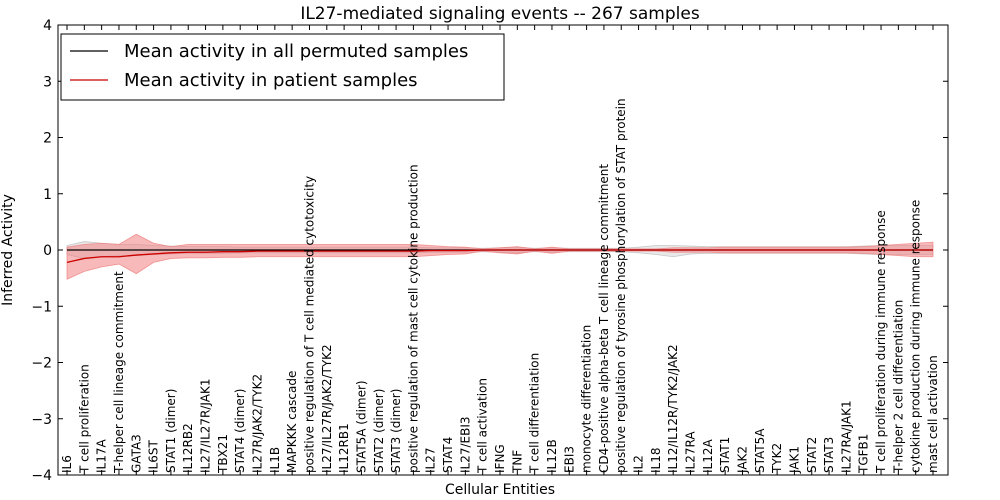 This screenshot has height=500, width=1000. I want to click on y-tick-label: −4, so click(41, 476).